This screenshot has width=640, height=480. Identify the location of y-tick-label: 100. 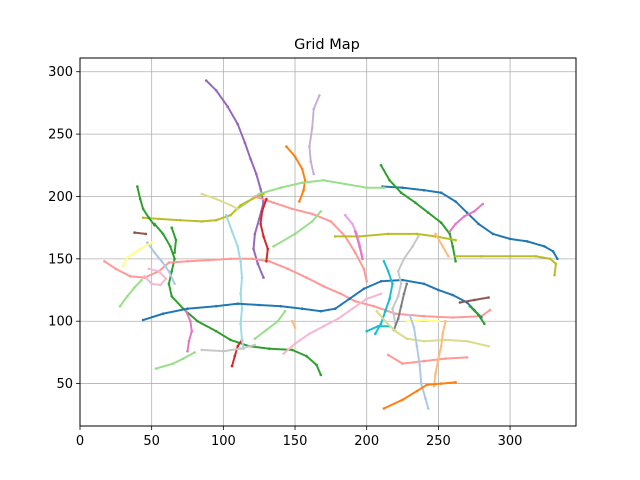
(60, 322).